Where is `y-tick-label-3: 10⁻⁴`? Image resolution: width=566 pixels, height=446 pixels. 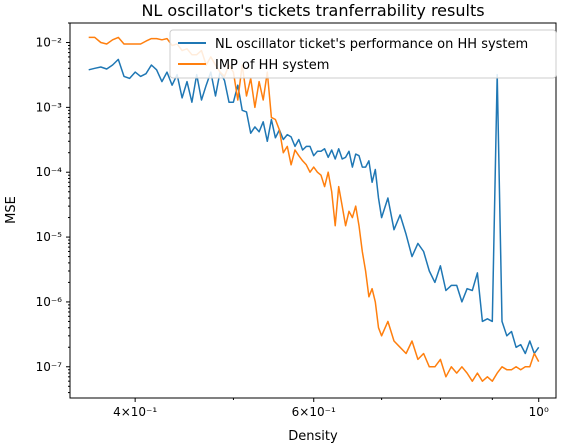
y-tick-label-3: 10⁻⁴ is located at coordinates (49, 172).